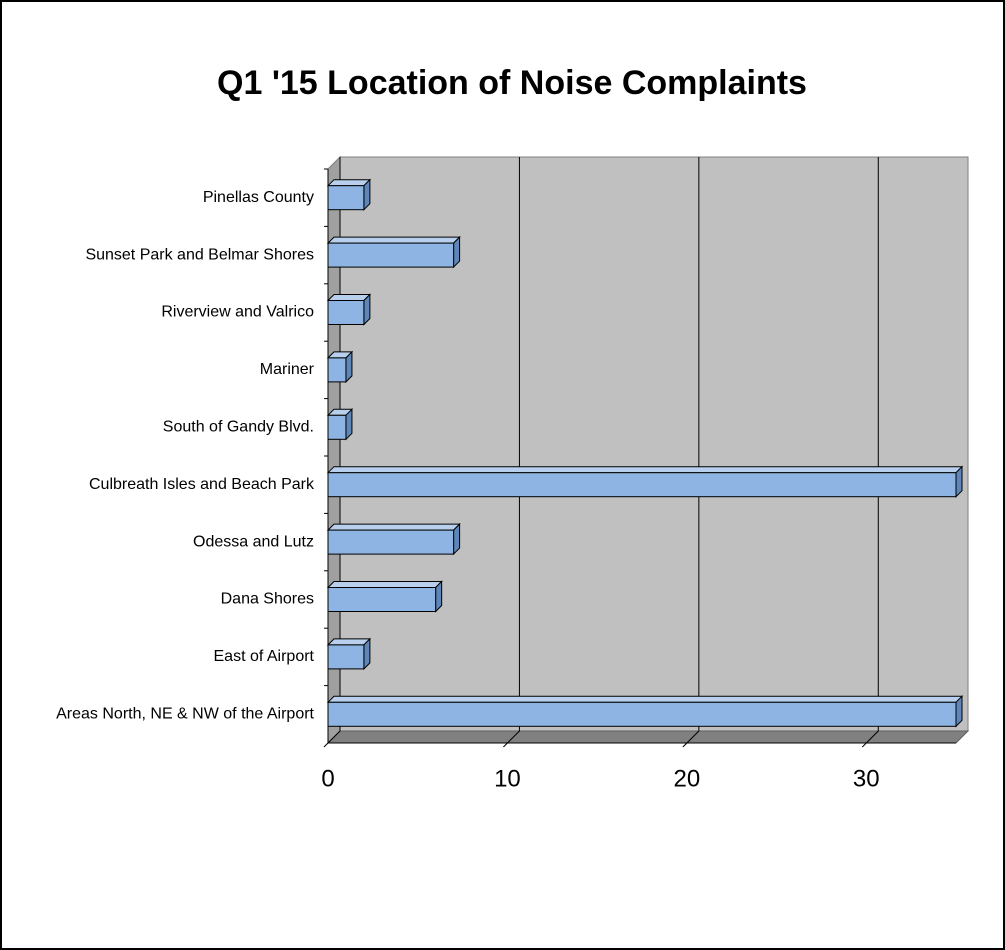 The width and height of the screenshot is (1005, 950). Describe the element at coordinates (258, 197) in the screenshot. I see `y-tick-label: Pinellas County` at that location.